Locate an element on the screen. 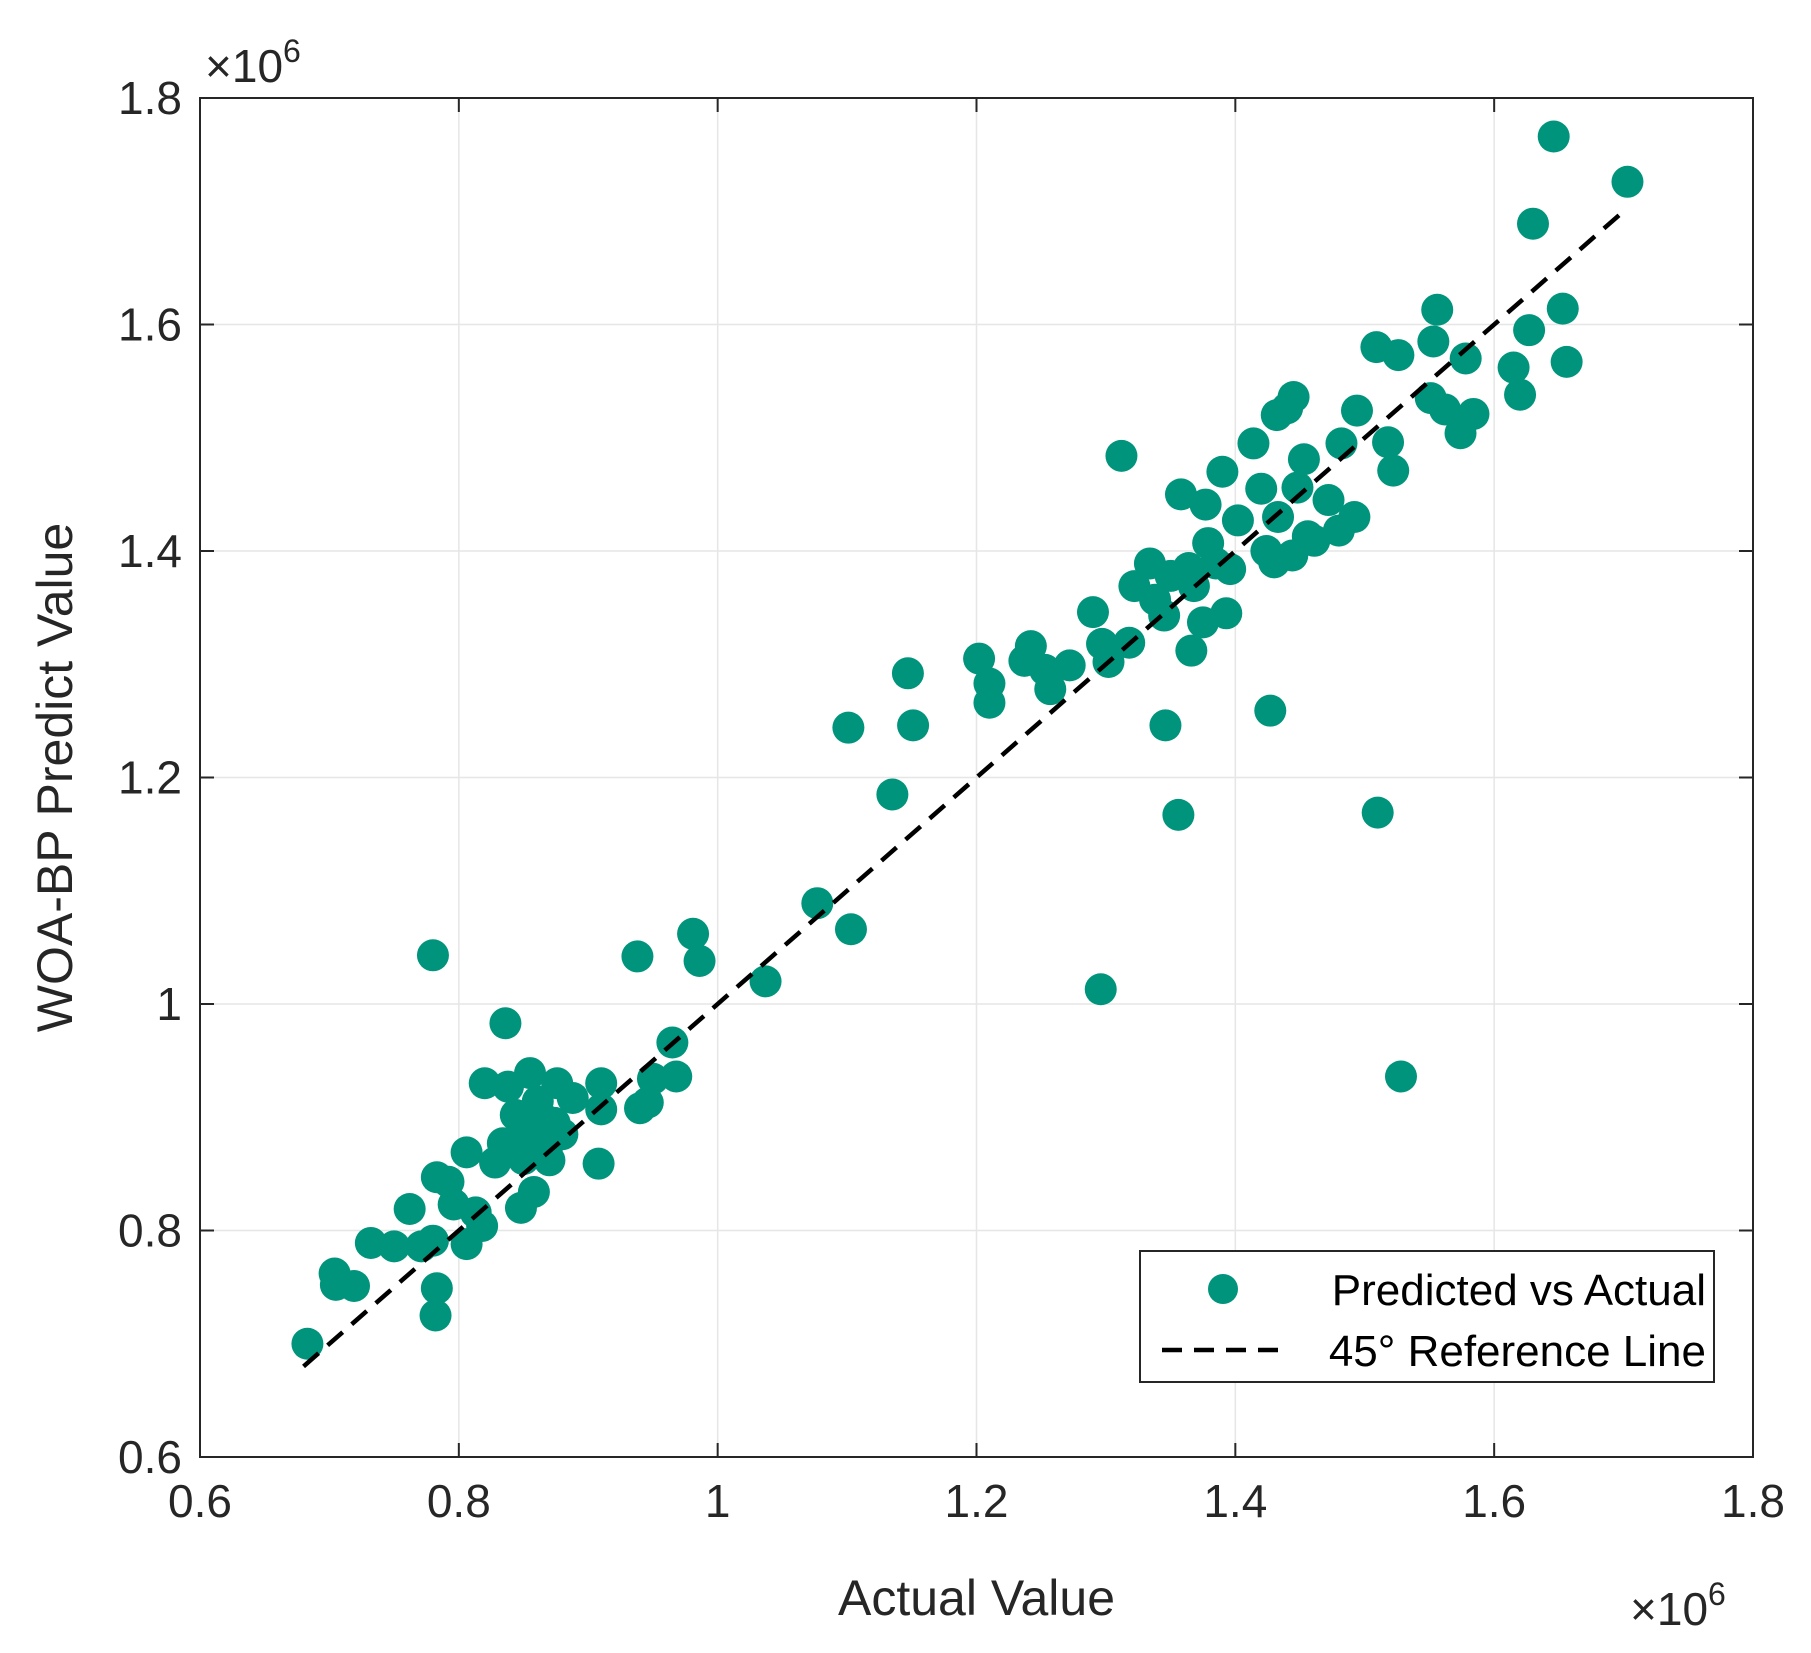  y-tick-label: 0.8 is located at coordinates (150, 1231).